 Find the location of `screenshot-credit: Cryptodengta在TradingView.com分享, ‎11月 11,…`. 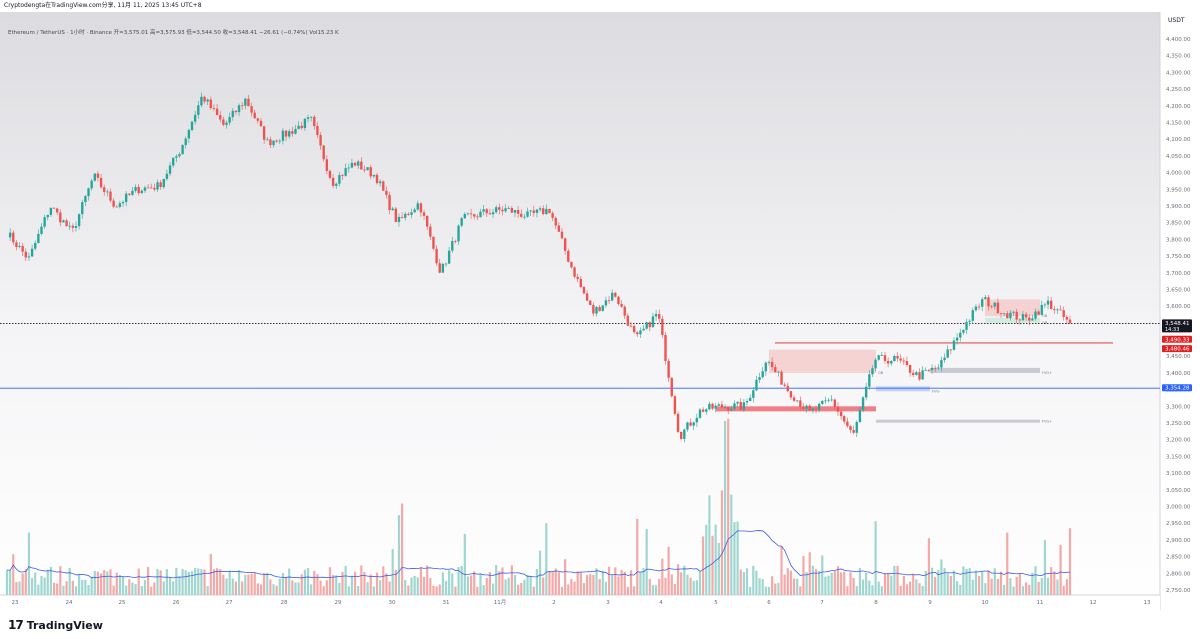

screenshot-credit: Cryptodengta在TradingView.com分享, ‎11月 11,… is located at coordinates (103, 5).